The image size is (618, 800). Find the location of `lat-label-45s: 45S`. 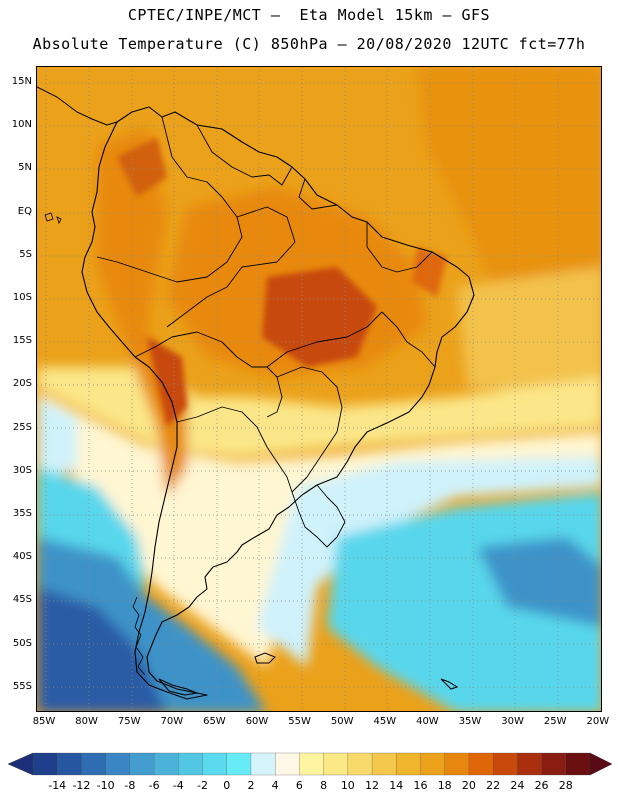

lat-label-45s: 45S is located at coordinates (22, 600).